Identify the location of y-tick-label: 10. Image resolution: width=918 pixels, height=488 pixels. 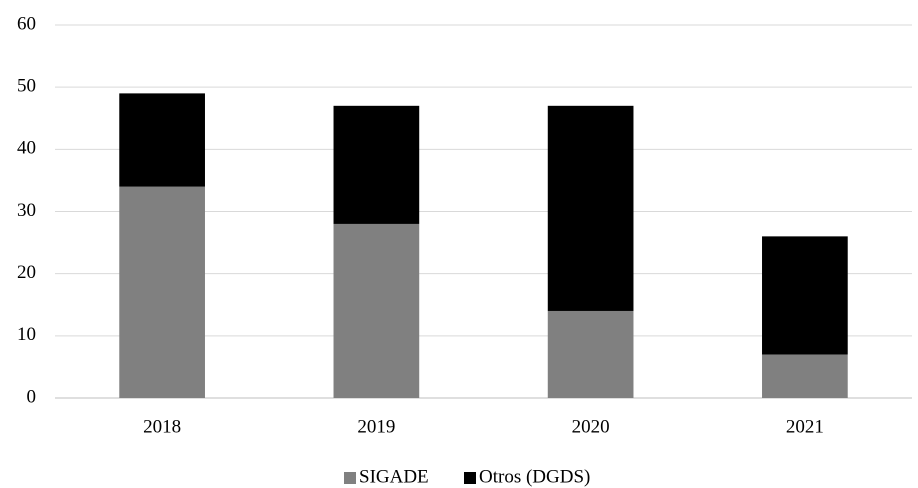
(26, 334).